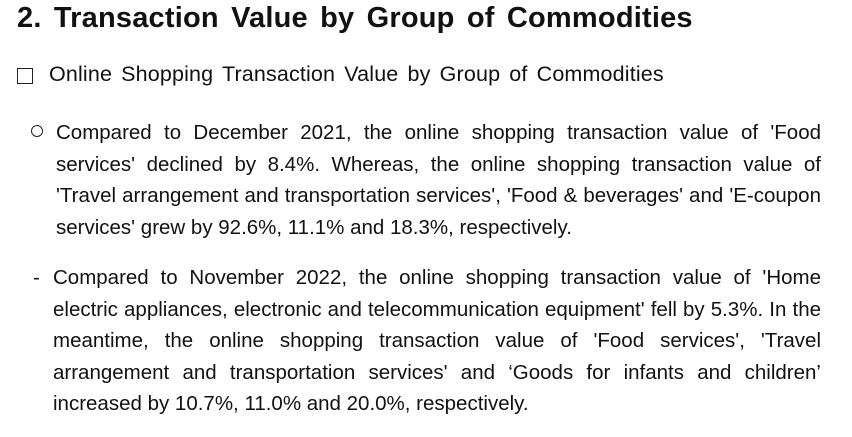 The height and width of the screenshot is (437, 852). Describe the element at coordinates (36, 277) in the screenshot. I see `dash-marker: -` at that location.